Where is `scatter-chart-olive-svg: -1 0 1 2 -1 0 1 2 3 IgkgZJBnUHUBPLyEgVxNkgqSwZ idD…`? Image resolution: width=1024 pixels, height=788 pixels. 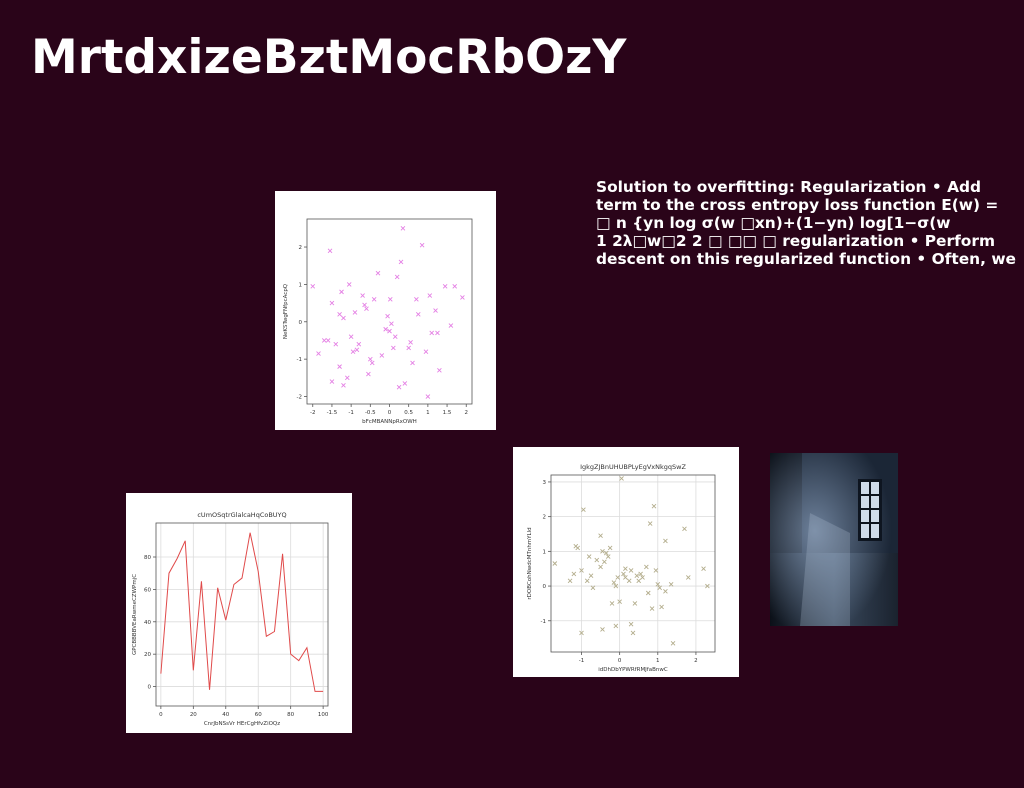
scatter-chart-olive-svg: -1 0 1 2 -1 0 1 2 3 IgkgZJBnUHUBPLyEgVxNkgqSwZ idD… is located at coordinates (621, 568).